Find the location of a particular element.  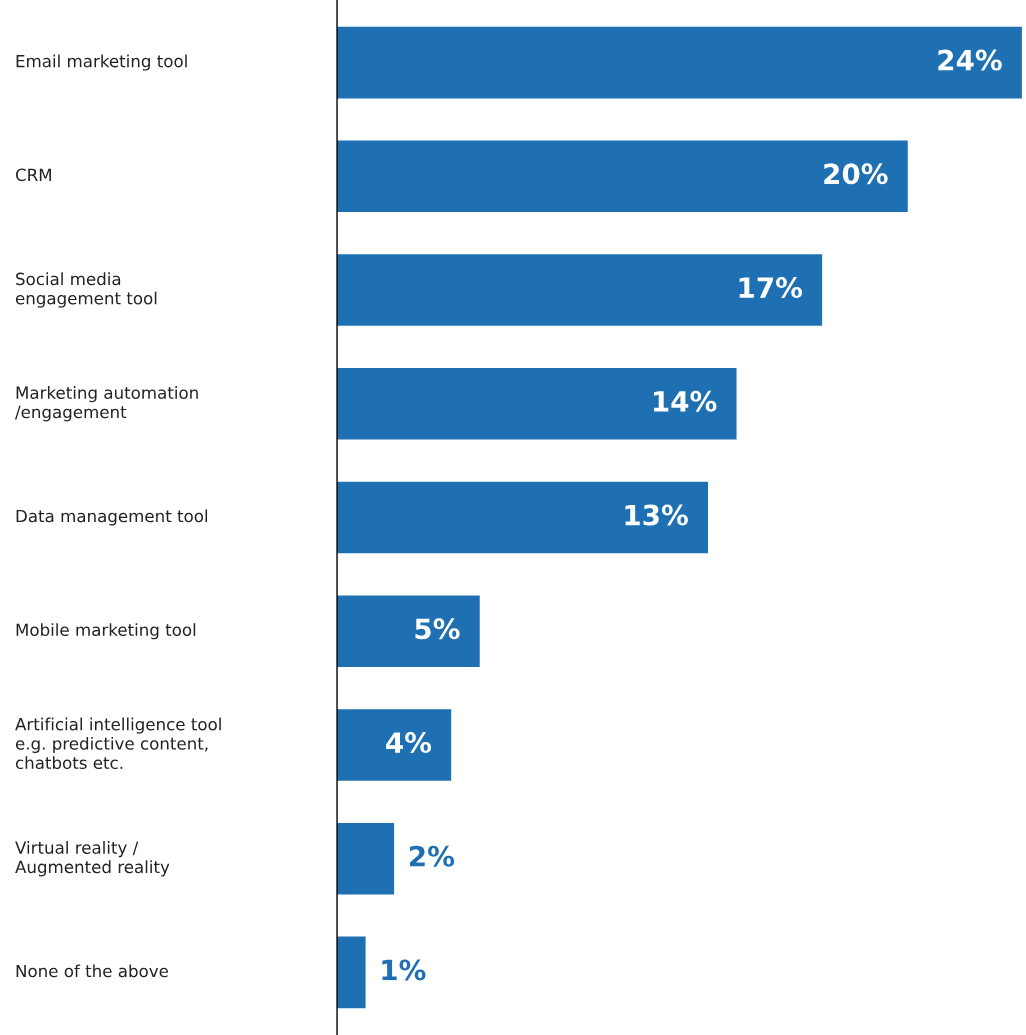

y-tick-label: Social media engagement tool is located at coordinates (86, 290).